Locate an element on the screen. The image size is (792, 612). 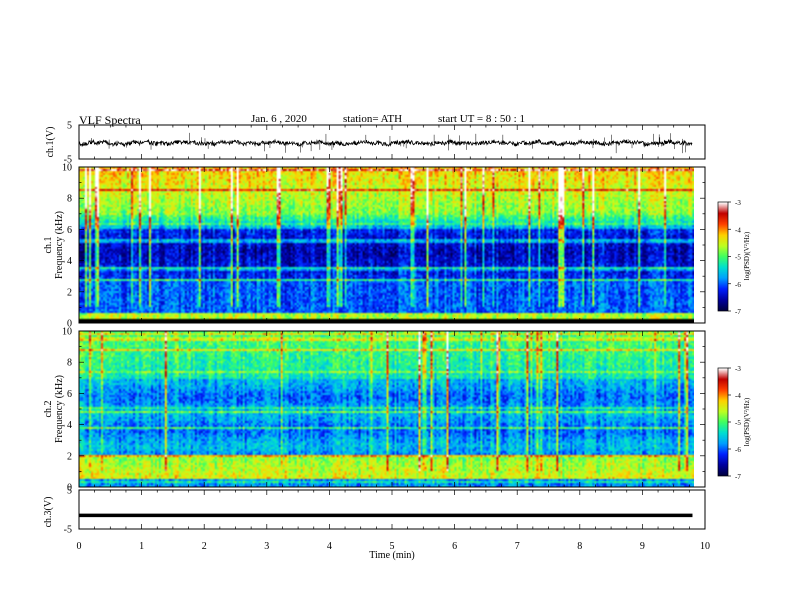
x-tick-label: 4 is located at coordinates (329, 546).